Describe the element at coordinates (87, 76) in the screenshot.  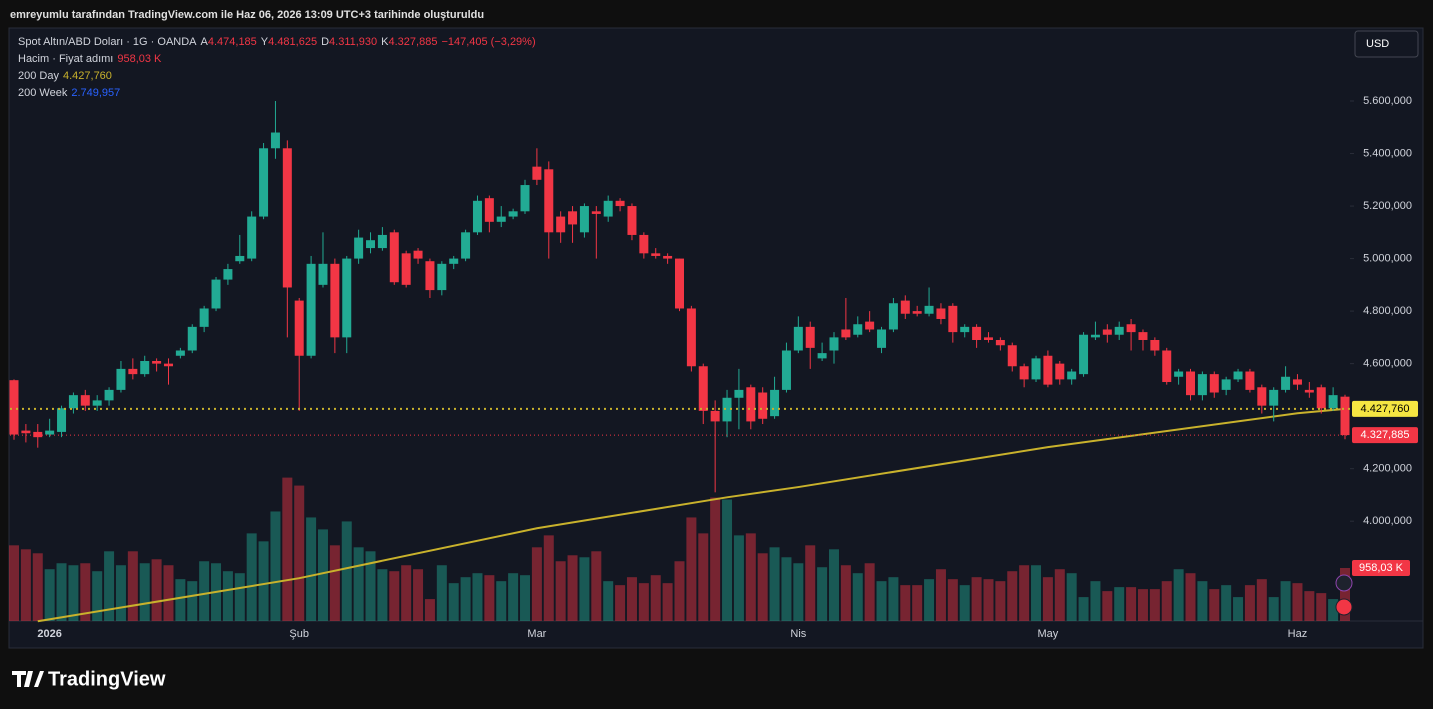
I see `ma-value: 4.427,760` at that location.